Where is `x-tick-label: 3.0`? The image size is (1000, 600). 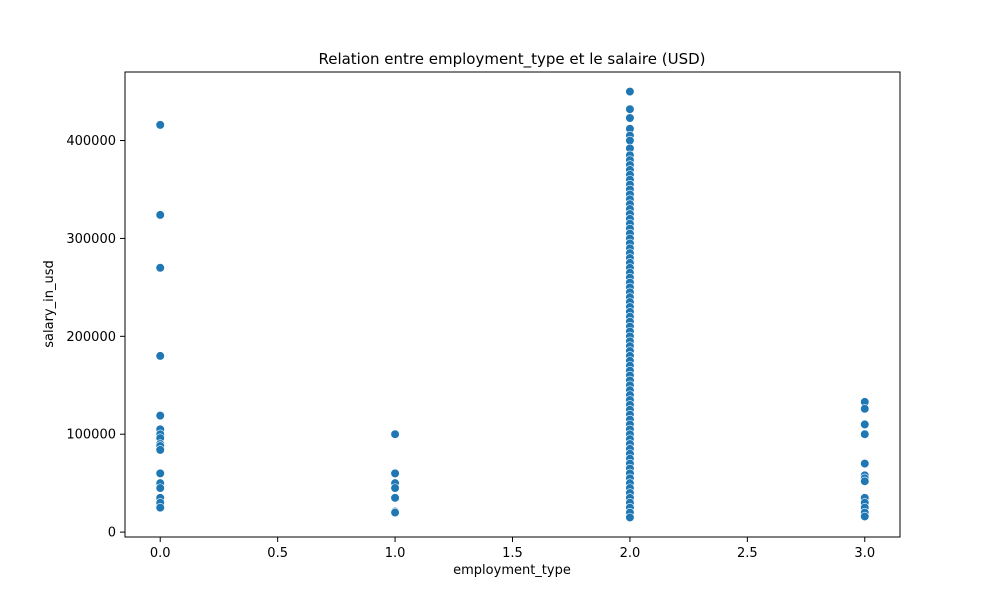 x-tick-label: 3.0 is located at coordinates (864, 553).